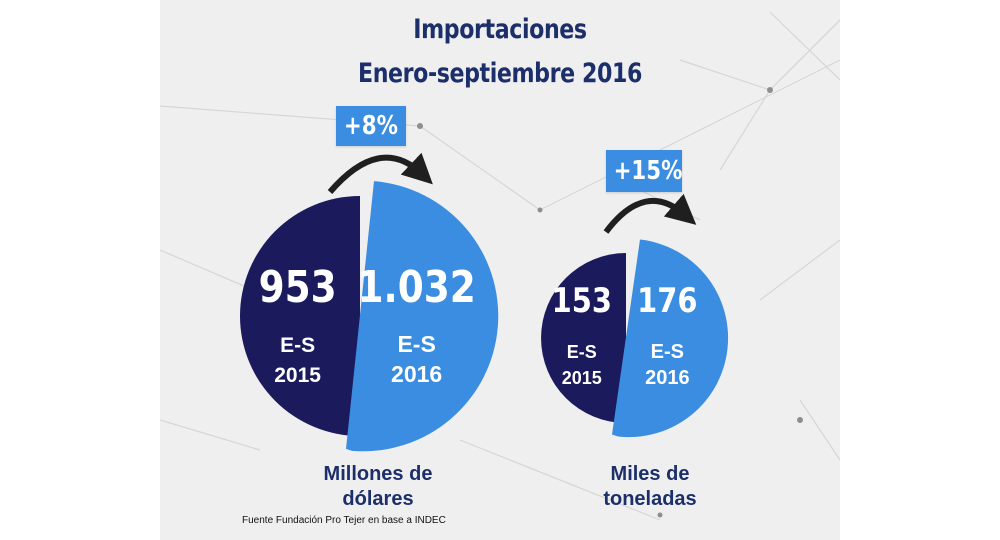  Describe the element at coordinates (416, 344) in the screenshot. I see `period-label-1-2016-1: E-S` at that location.